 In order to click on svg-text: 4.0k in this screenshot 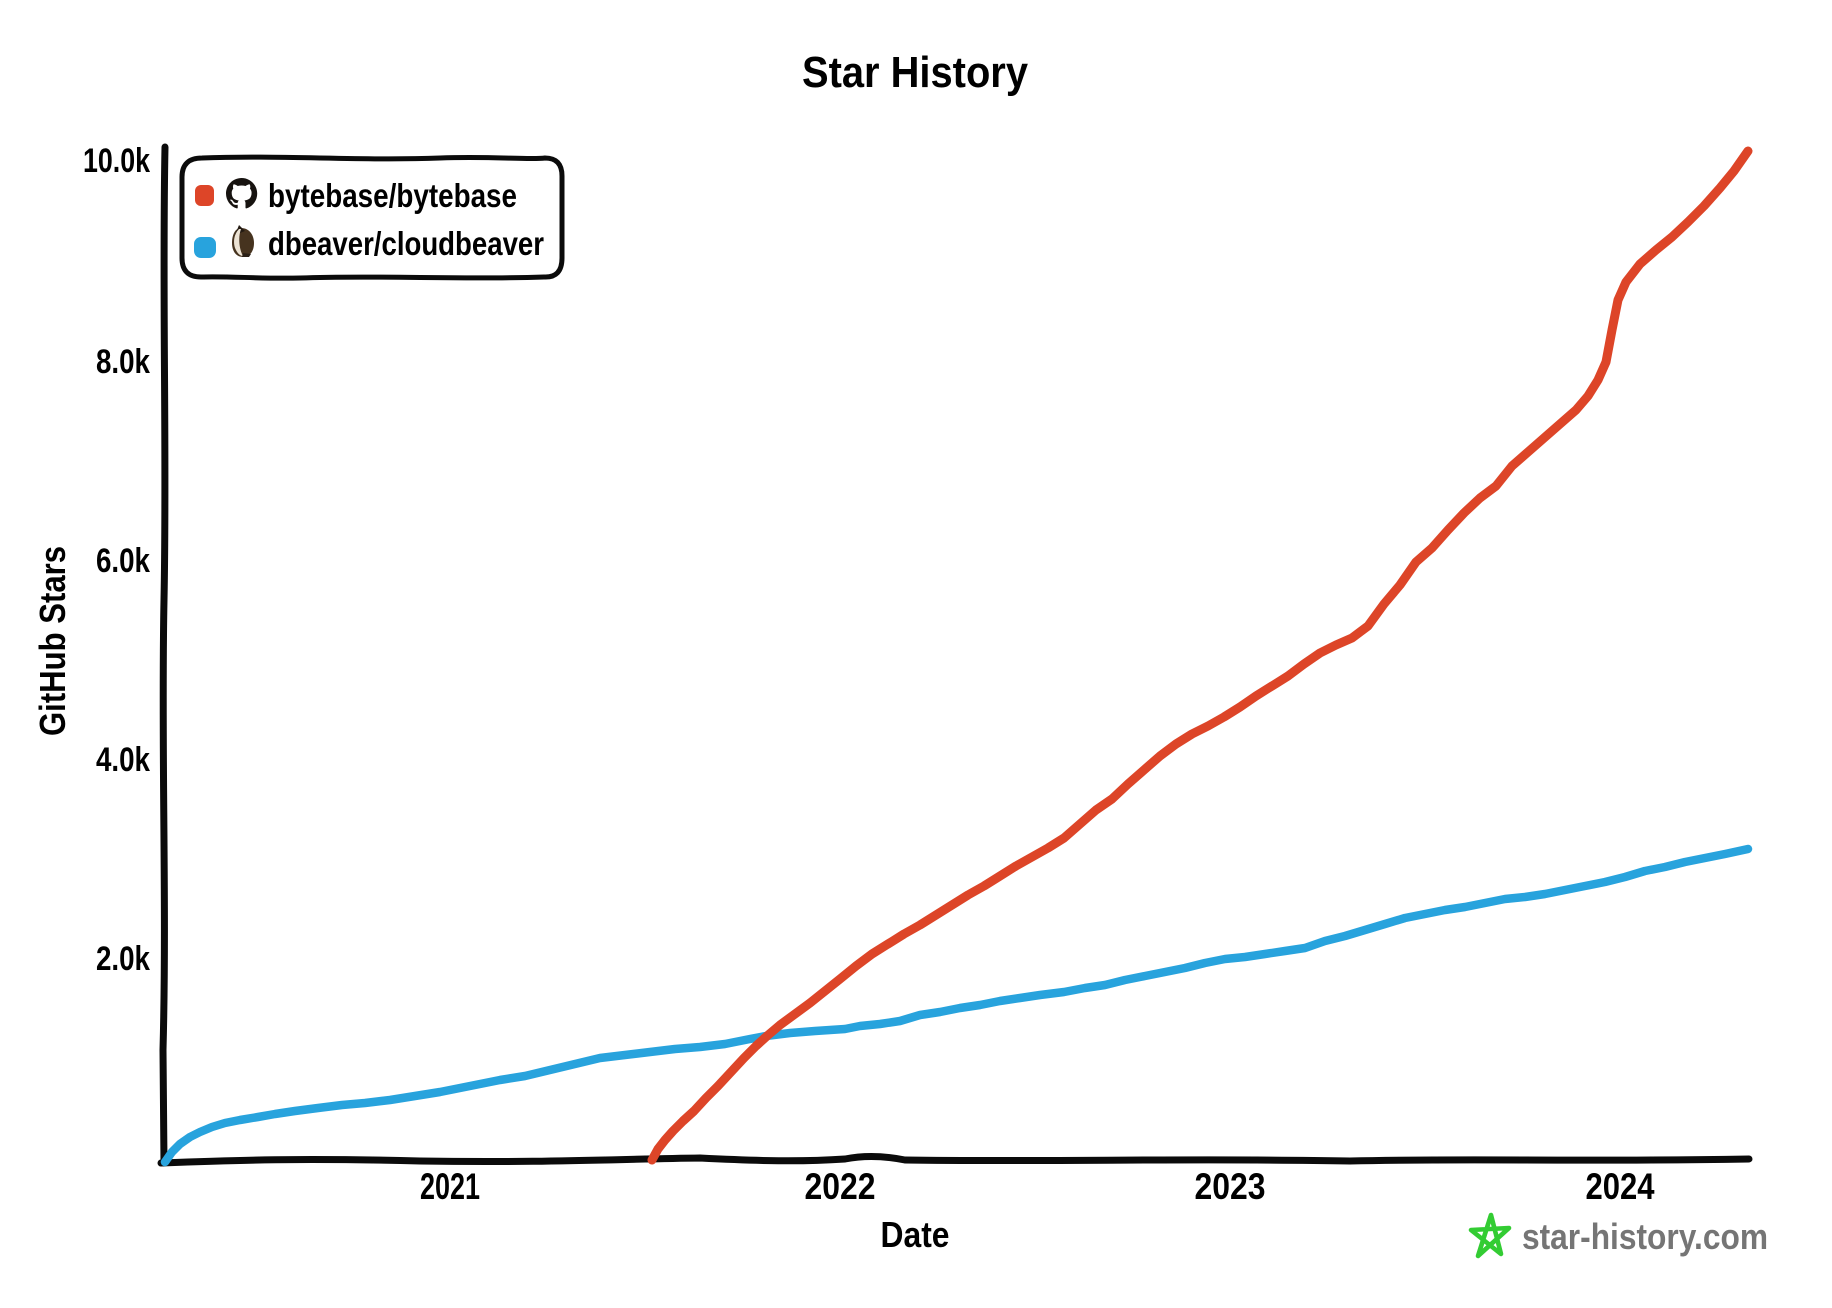, I will do `click(123, 760)`.